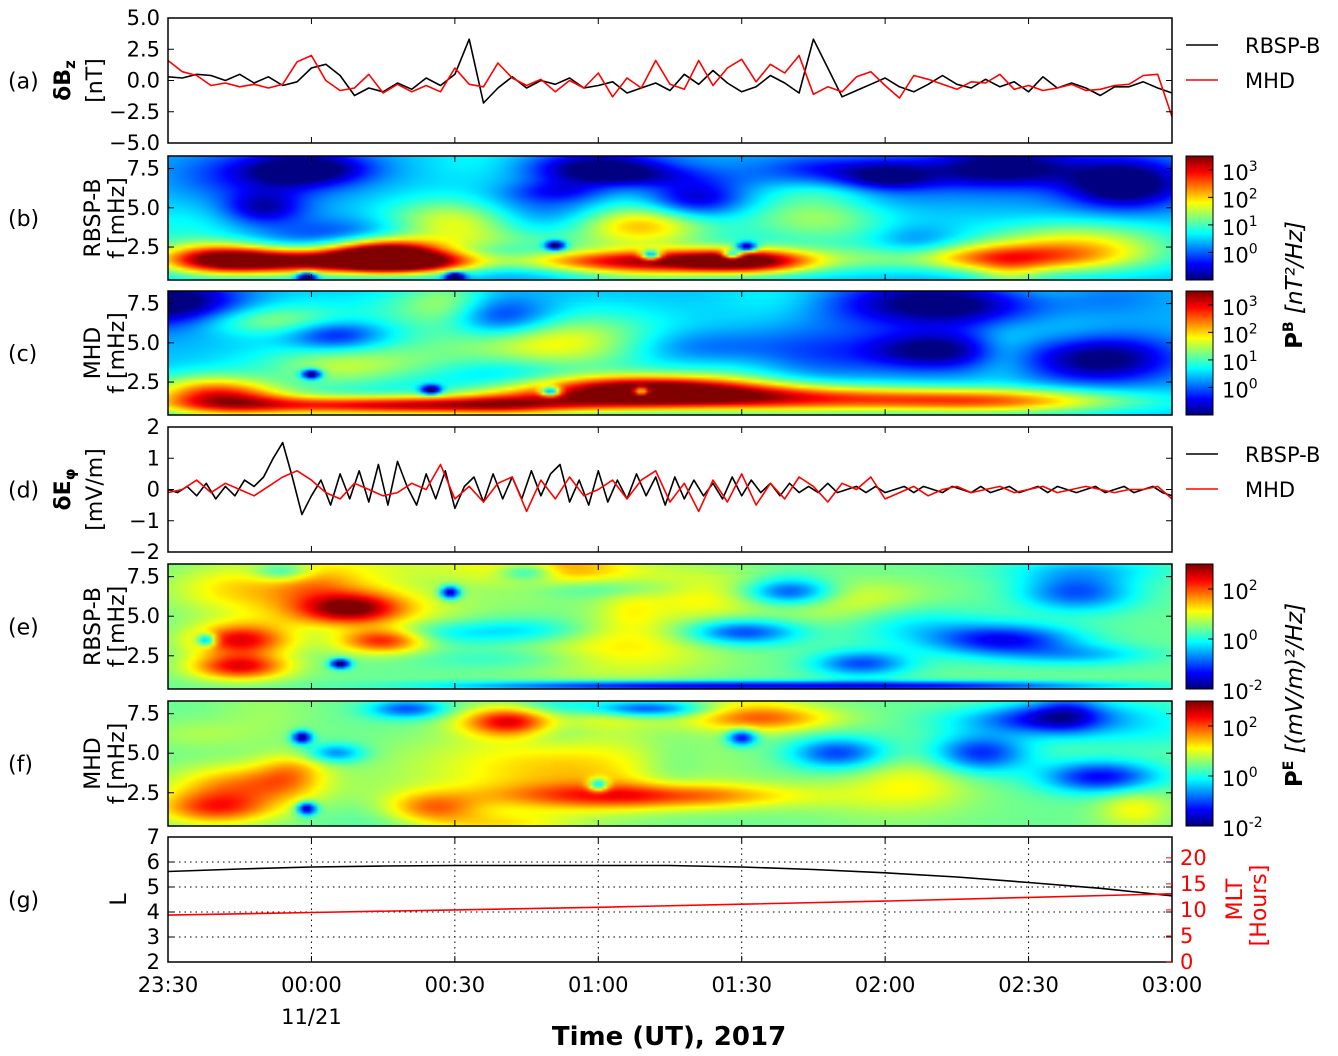 This screenshot has width=1338, height=1056. What do you see at coordinates (1242, 828) in the screenshot?
I see `colorbar-tick-label-5-2: 10⁻²` at bounding box center [1242, 828].